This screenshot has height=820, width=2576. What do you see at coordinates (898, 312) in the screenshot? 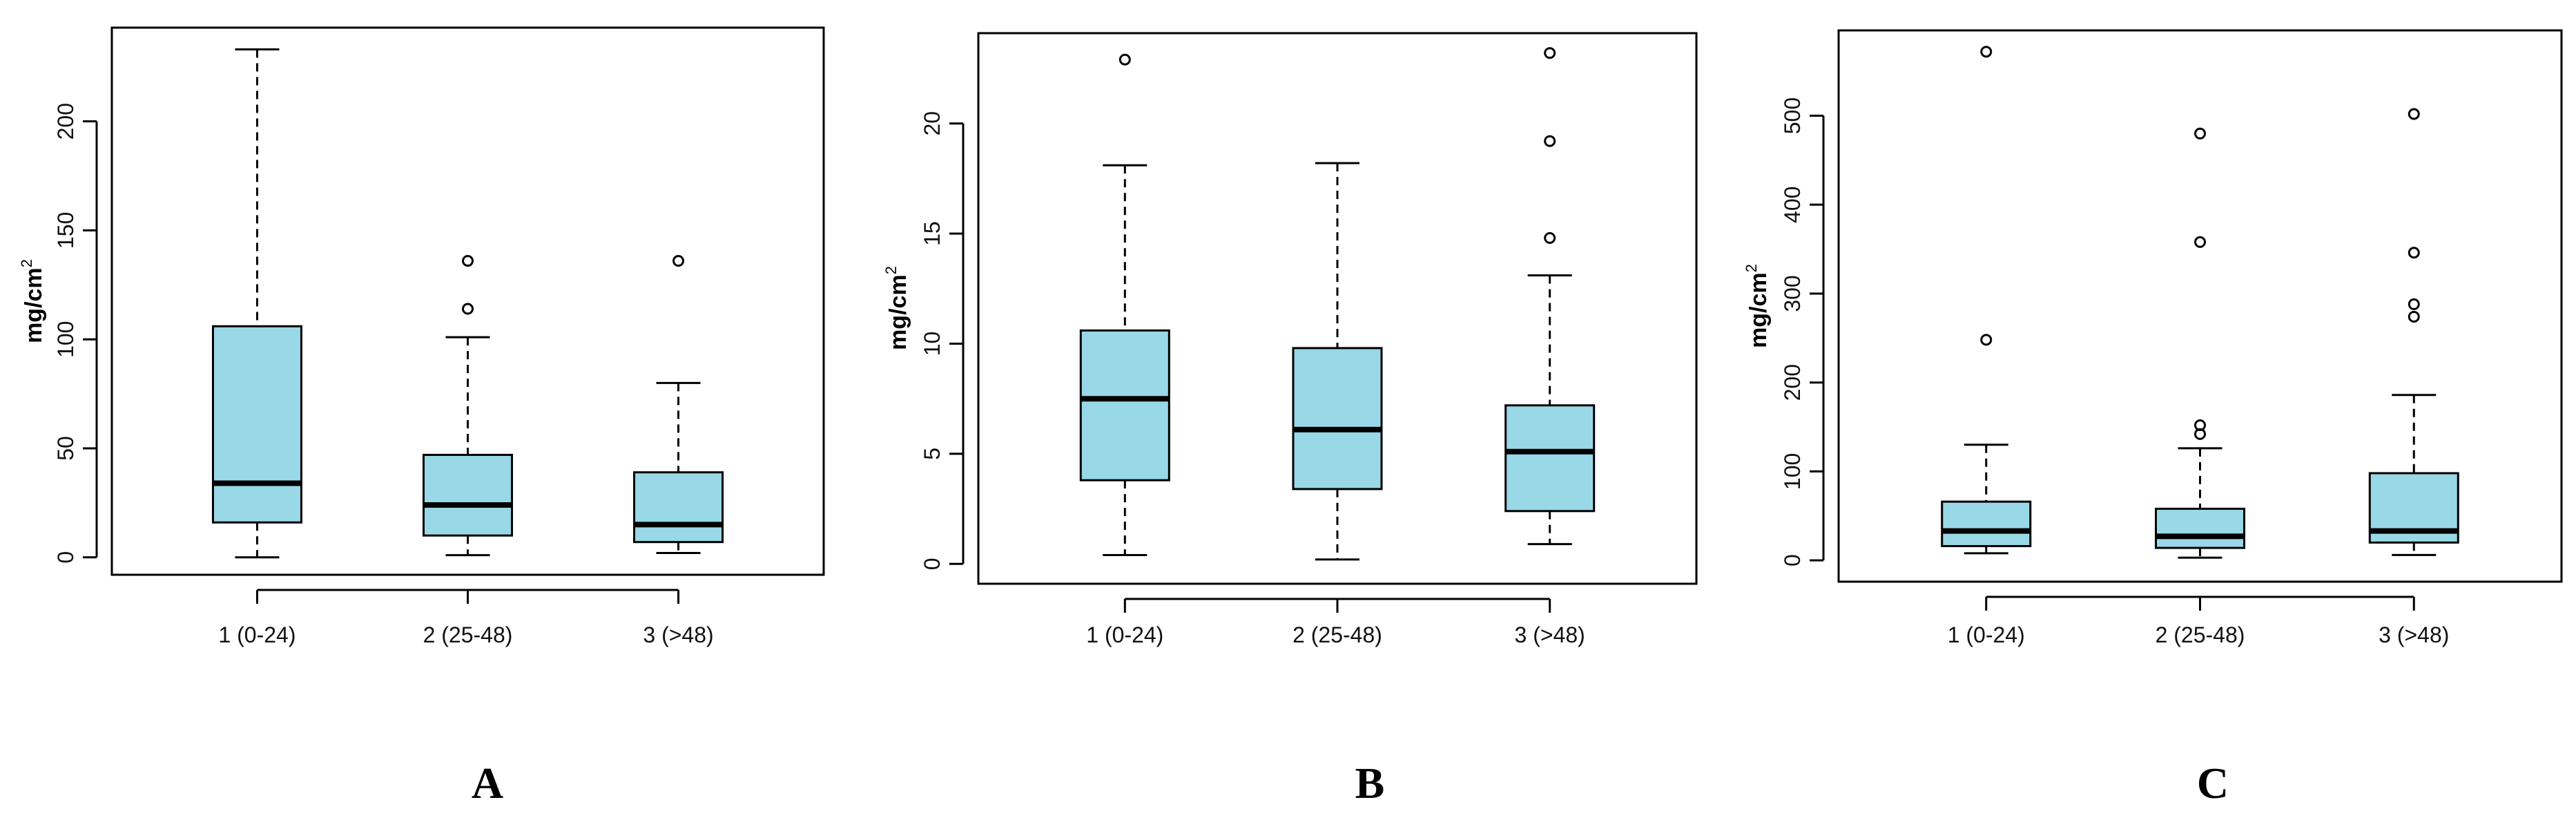
I see `y-axis-title-main-b: mg/cm` at bounding box center [898, 312].